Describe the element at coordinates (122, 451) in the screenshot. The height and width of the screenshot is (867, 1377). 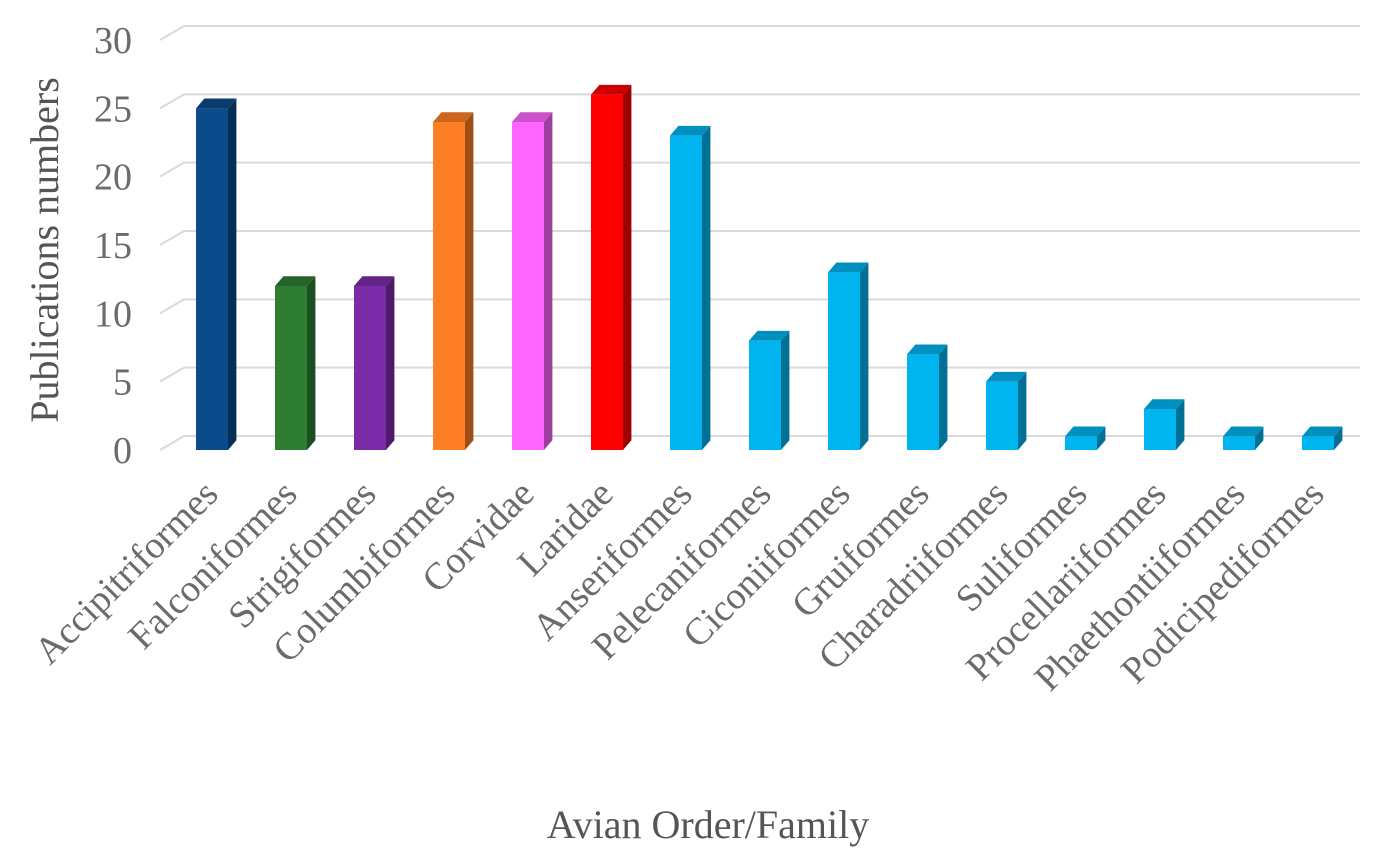
I see `y-tick-label: 0` at that location.